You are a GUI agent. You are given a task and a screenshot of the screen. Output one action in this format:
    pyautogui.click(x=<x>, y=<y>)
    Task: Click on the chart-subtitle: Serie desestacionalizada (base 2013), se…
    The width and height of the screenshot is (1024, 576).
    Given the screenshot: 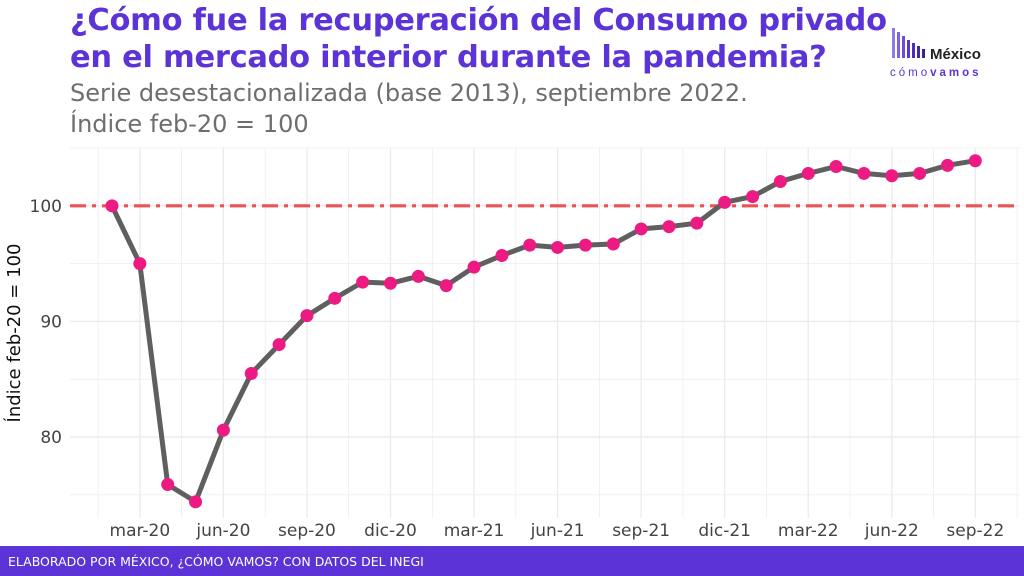 What is the action you would take?
    pyautogui.click(x=480, y=109)
    